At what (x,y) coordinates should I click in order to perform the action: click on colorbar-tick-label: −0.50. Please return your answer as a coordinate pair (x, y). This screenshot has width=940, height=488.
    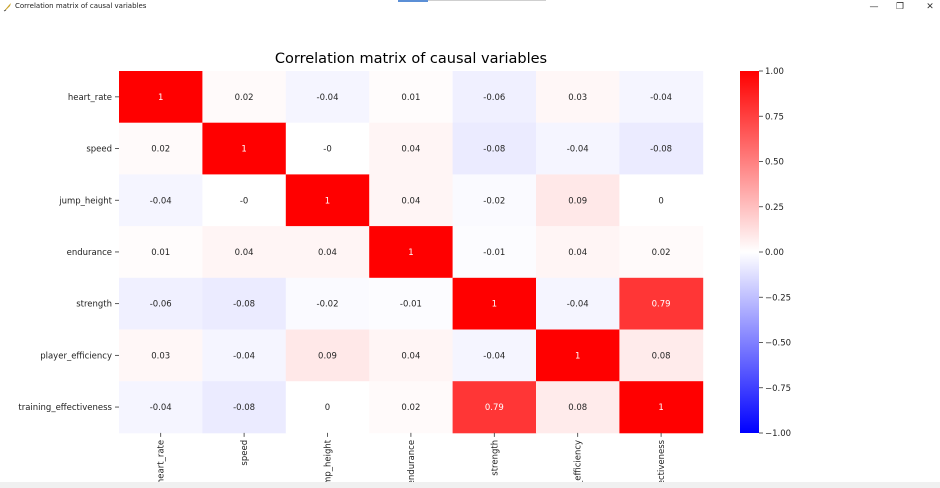
    Looking at the image, I should click on (778, 344).